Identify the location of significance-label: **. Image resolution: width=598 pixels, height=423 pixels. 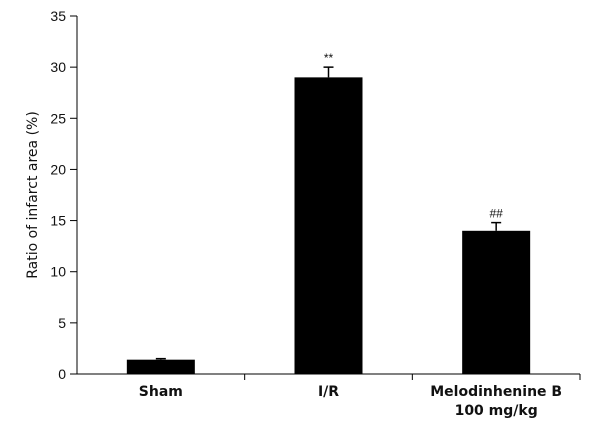
(329, 58).